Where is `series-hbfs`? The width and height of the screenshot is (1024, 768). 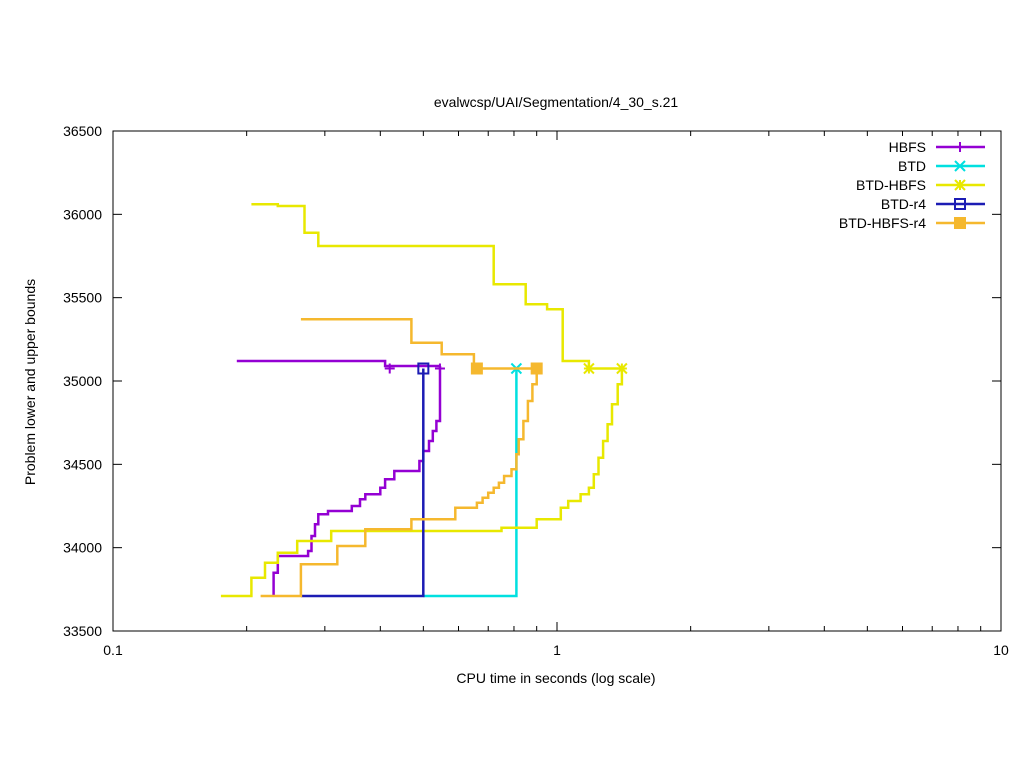
series-hbfs is located at coordinates (340, 477).